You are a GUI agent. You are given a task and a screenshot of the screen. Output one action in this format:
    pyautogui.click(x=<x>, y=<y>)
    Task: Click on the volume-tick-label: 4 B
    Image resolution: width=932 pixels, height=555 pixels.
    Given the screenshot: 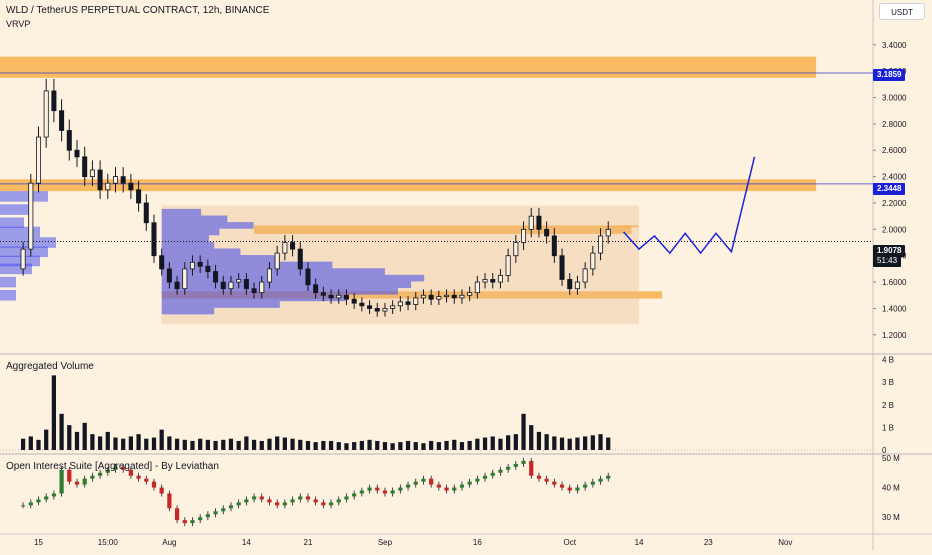 What is the action you would take?
    pyautogui.click(x=888, y=360)
    